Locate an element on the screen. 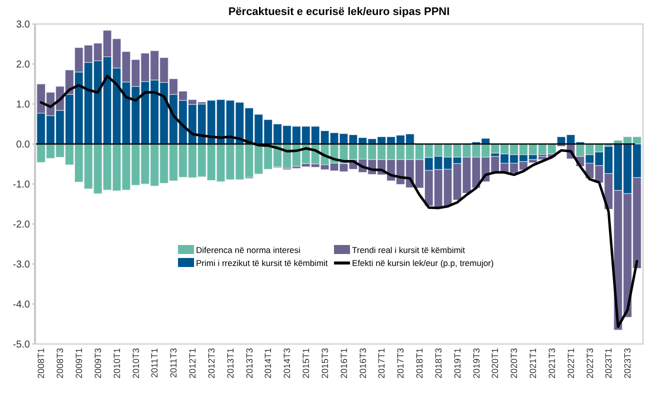 Image resolution: width=667 pixels, height=398 pixels. y-tick-label: 3.0 is located at coordinates (23, 25).